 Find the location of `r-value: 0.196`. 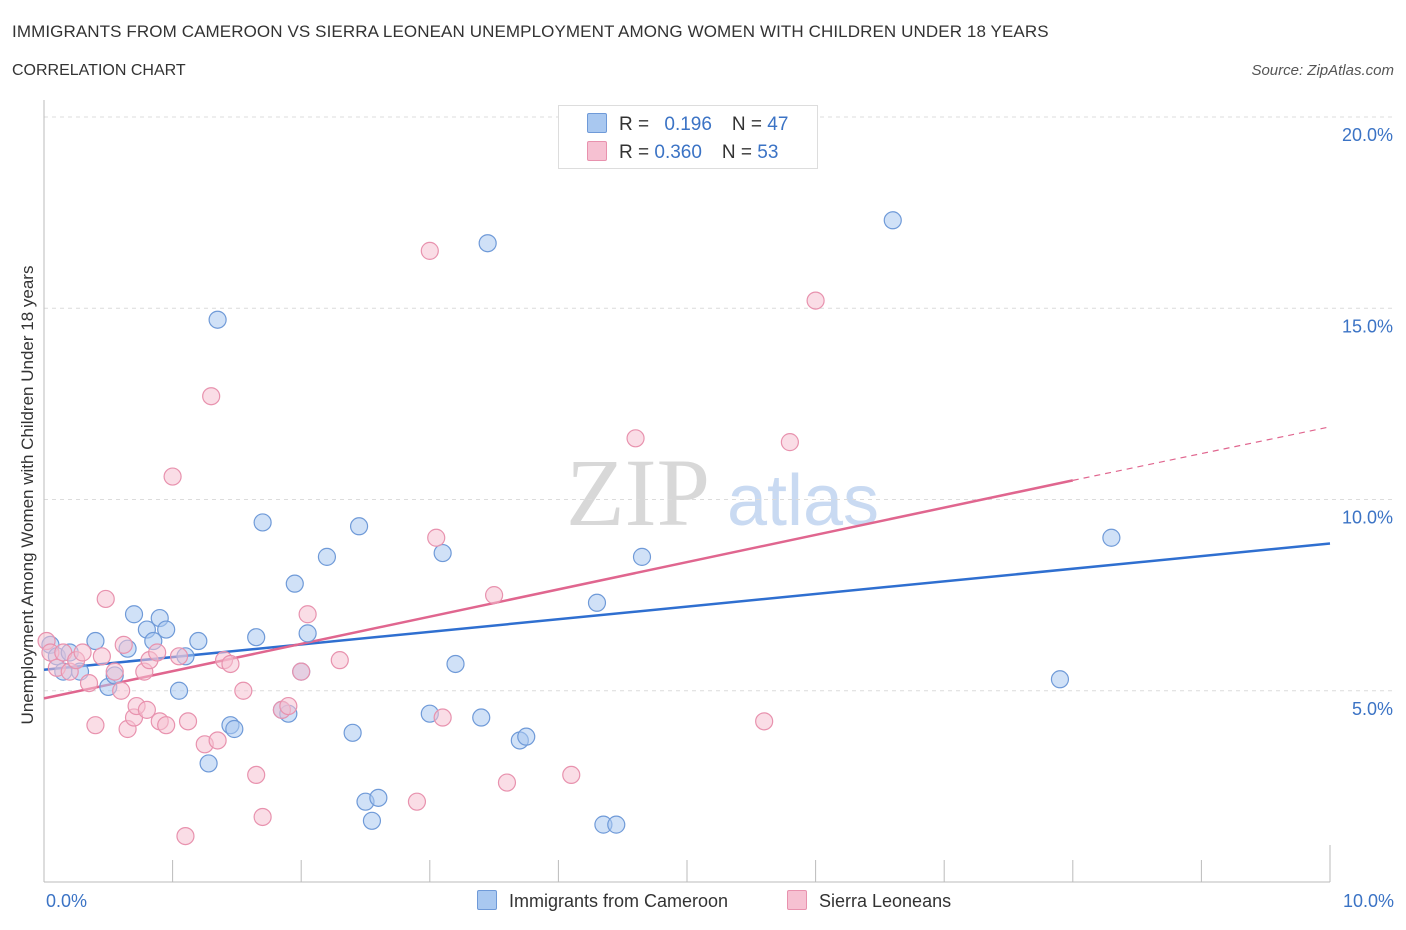

r-value: 0.196 is located at coordinates (688, 124).